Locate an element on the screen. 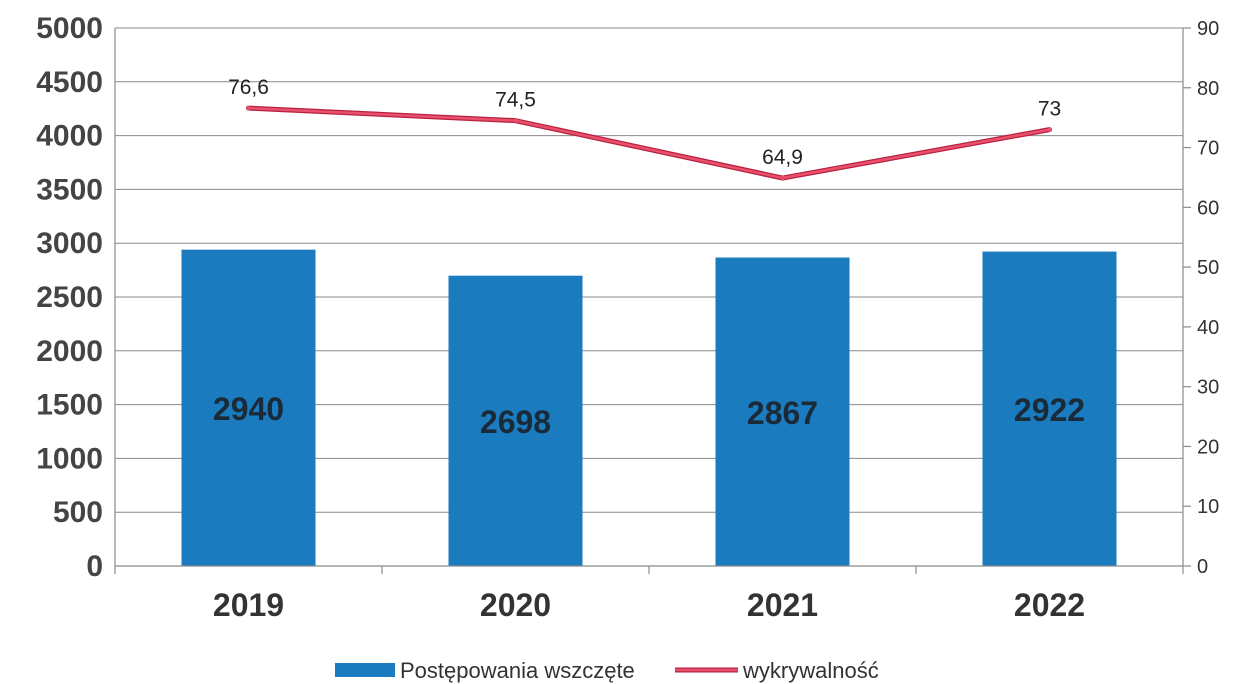 This screenshot has width=1233, height=684. right-tick-label: 20 is located at coordinates (1208, 447).